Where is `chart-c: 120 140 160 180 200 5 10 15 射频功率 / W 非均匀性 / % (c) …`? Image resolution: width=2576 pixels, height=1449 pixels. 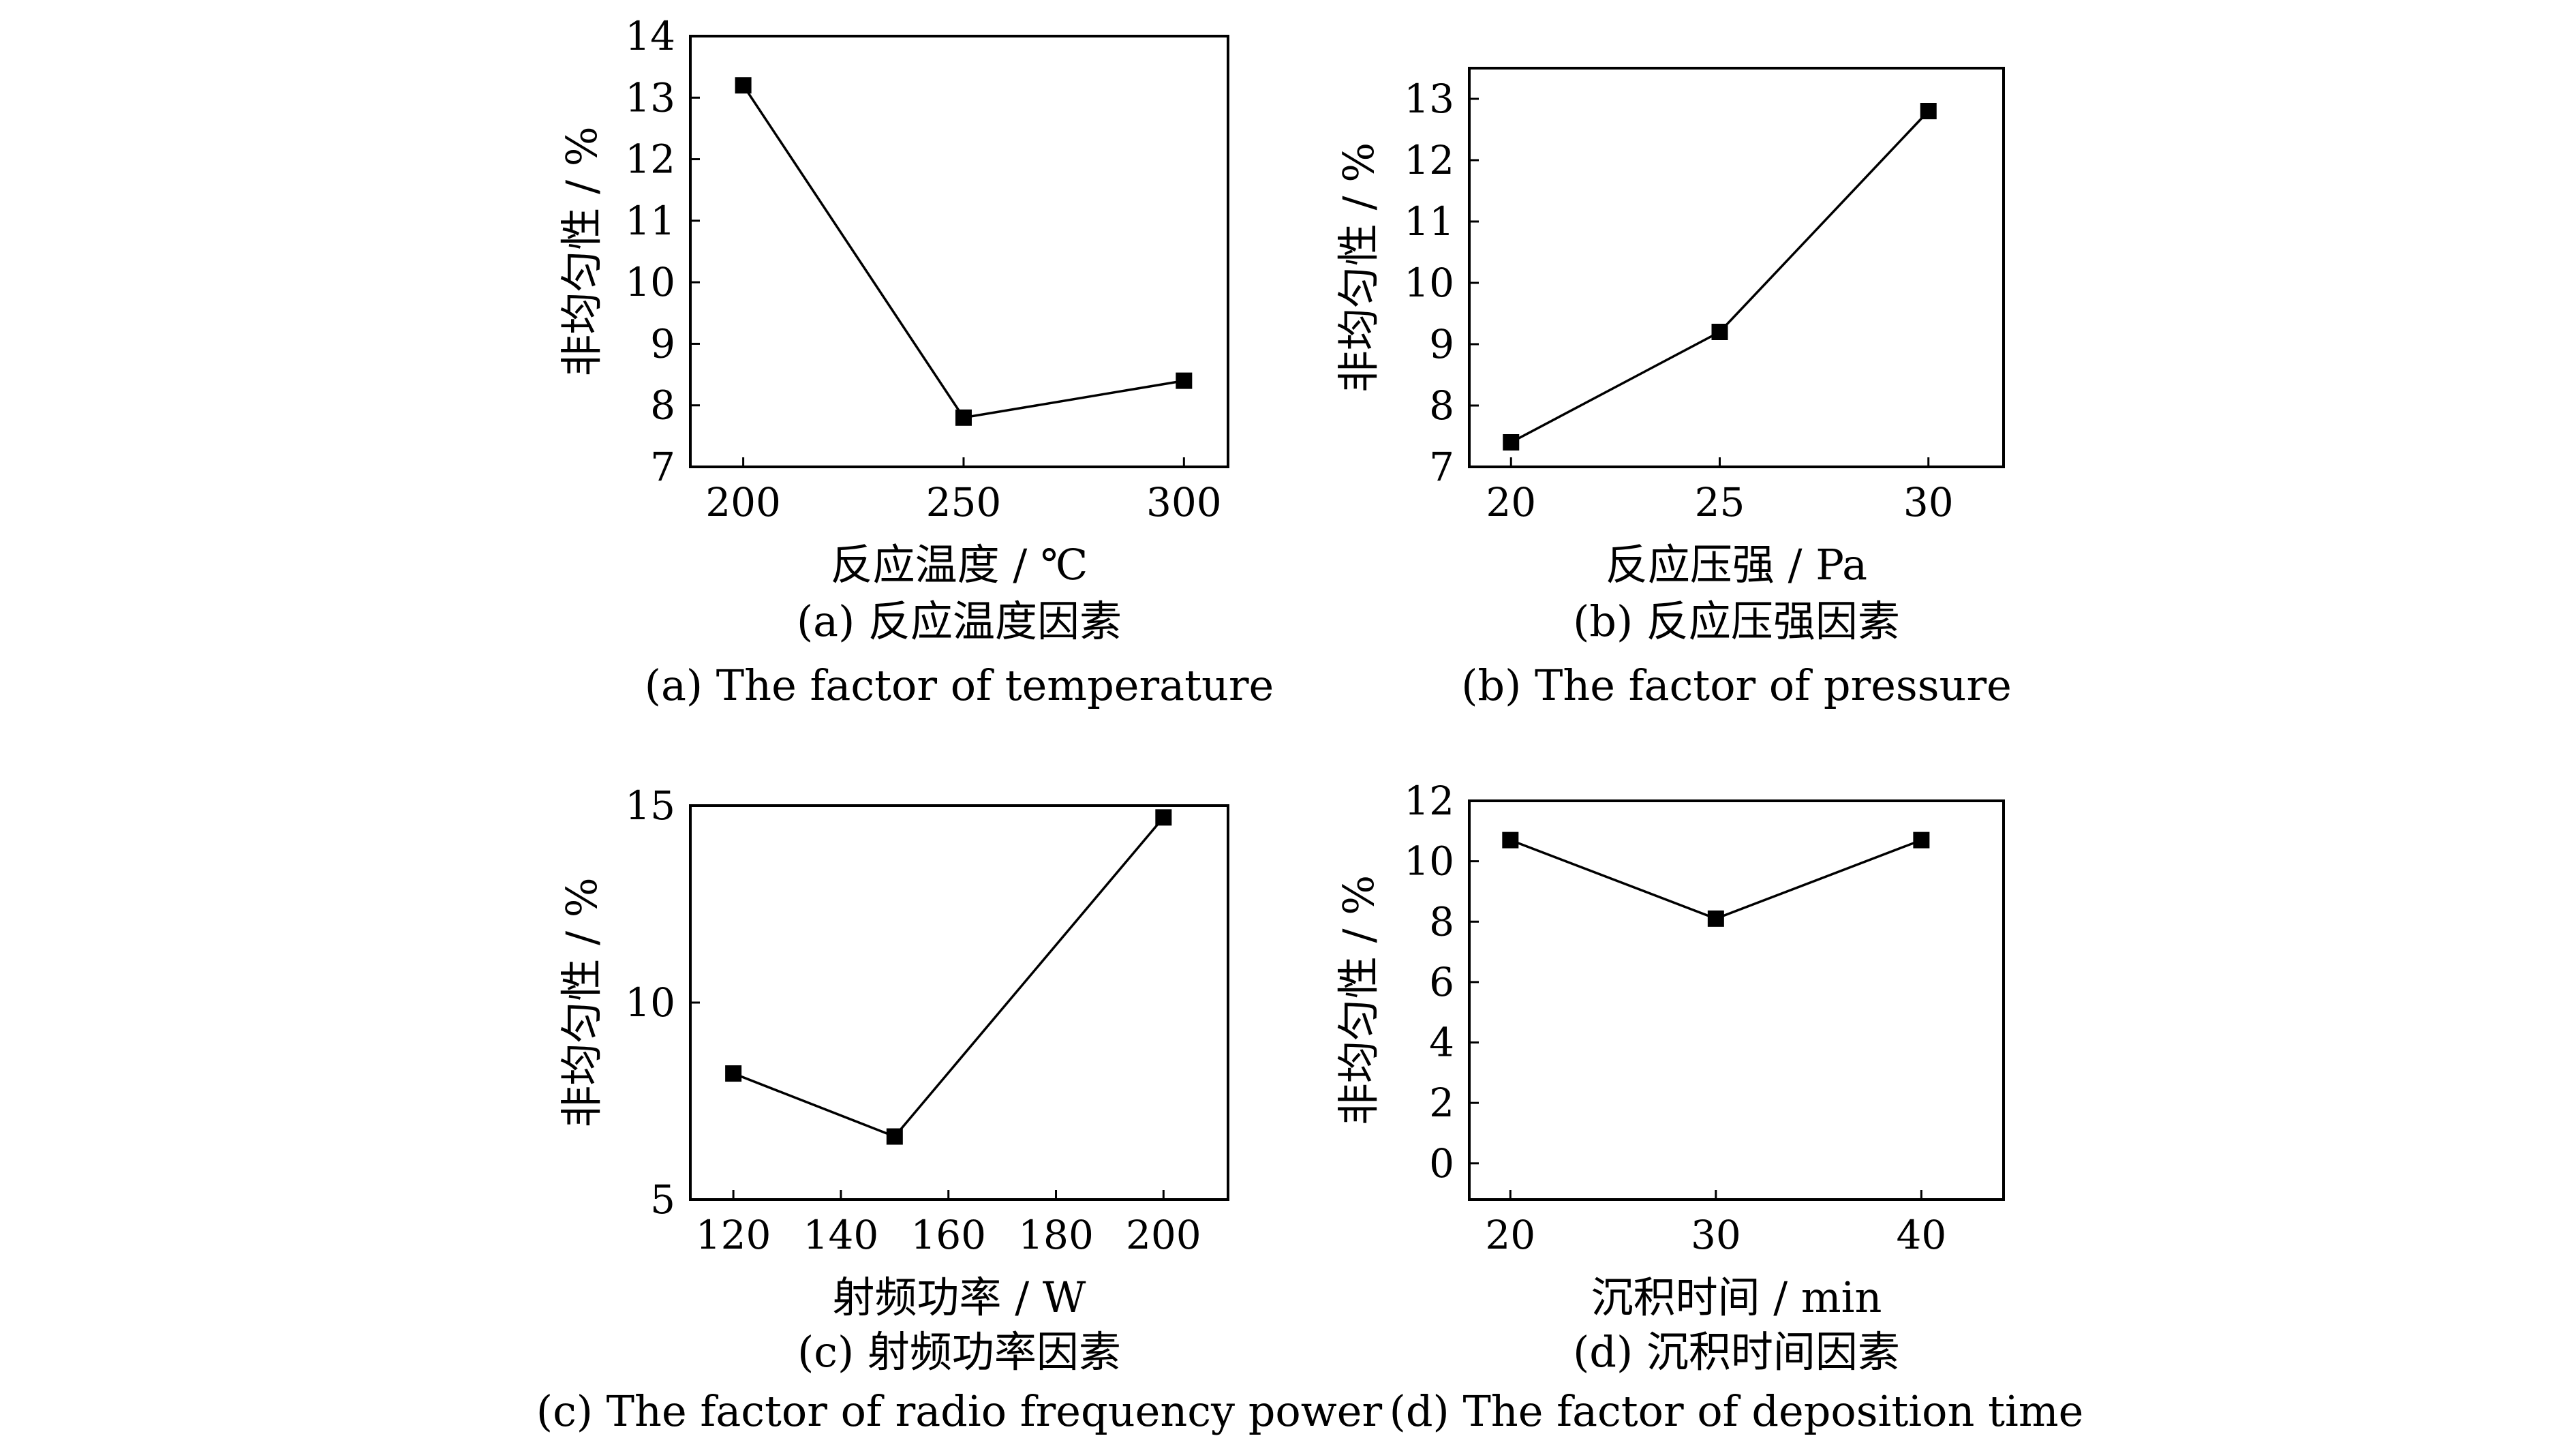
chart-c: 120 140 160 180 200 5 10 15 射频功率 / W 非均匀性 / % (c) … is located at coordinates (959, 1109).